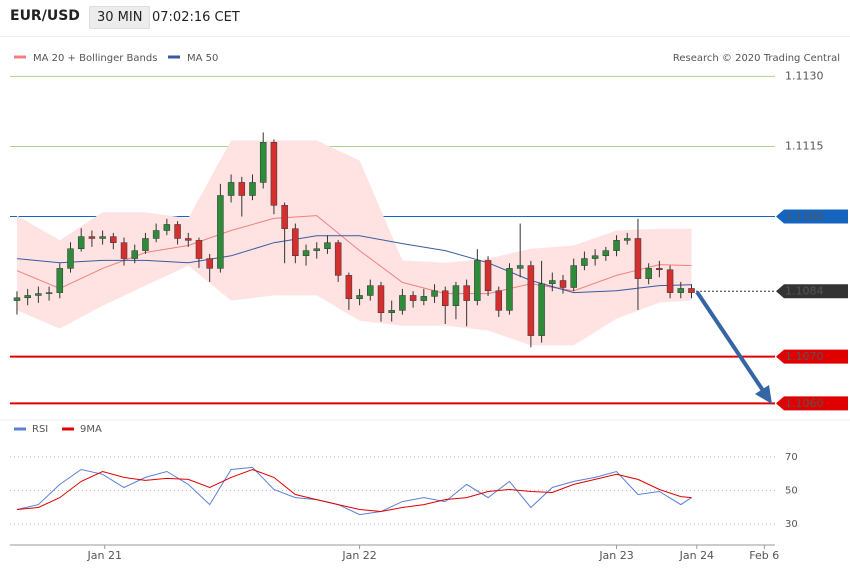 The width and height of the screenshot is (850, 576). What do you see at coordinates (91, 429) in the screenshot?
I see `legend-label: 9MA` at bounding box center [91, 429].